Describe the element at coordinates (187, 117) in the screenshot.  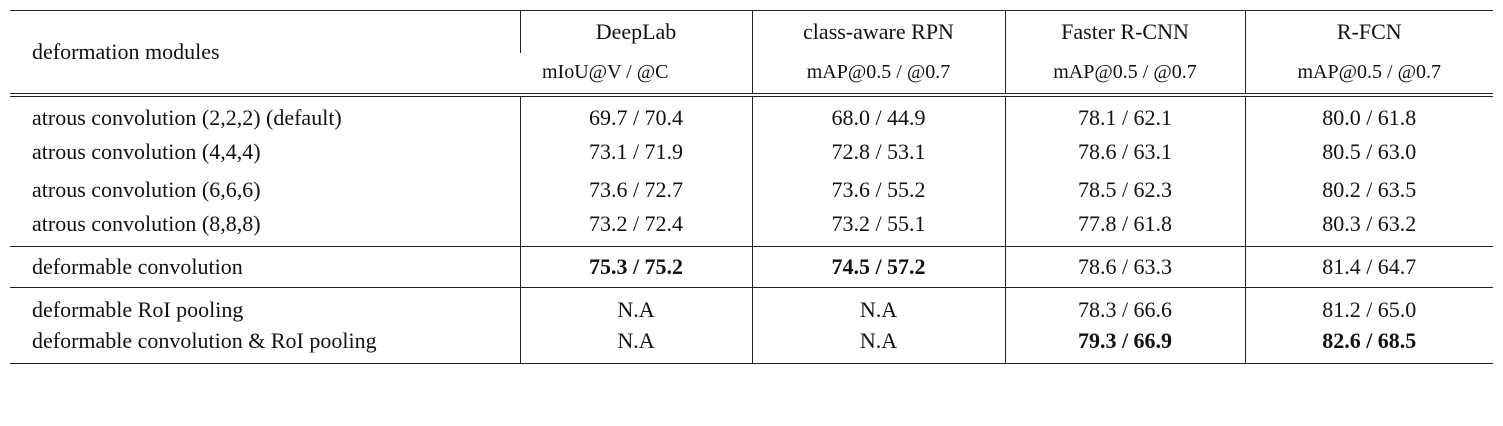
I see `row-label: atrous convolution (2,2,2) (default)` at that location.